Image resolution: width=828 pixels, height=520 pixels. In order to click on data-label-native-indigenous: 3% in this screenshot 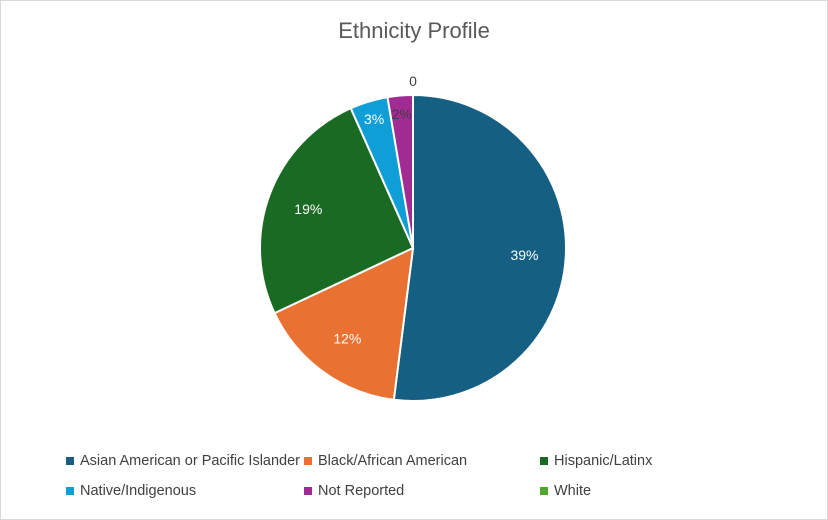, I will do `click(374, 119)`.